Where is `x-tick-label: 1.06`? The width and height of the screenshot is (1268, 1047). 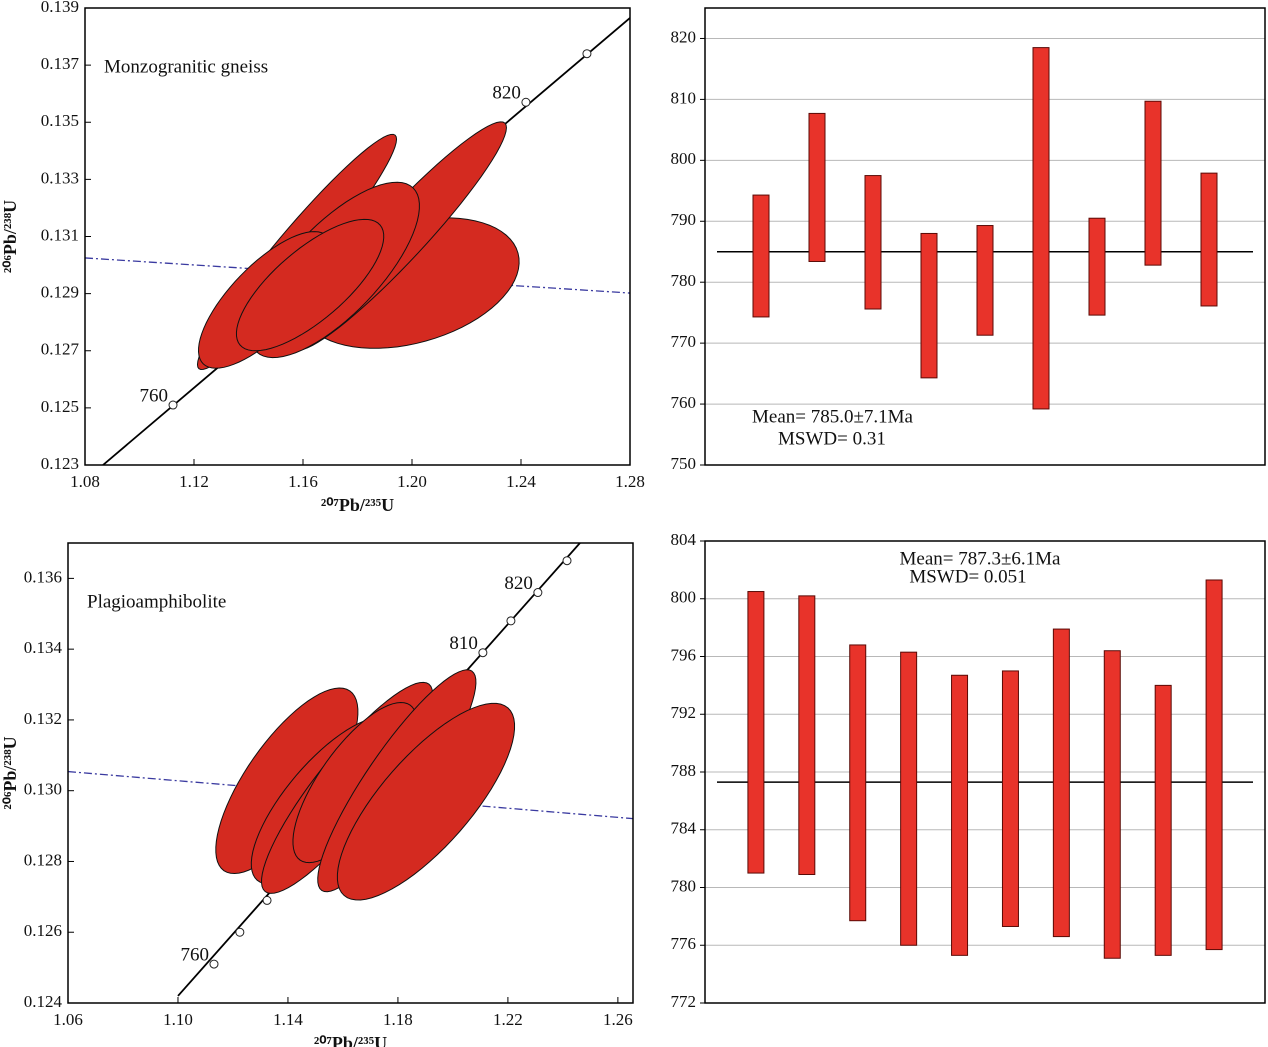
x-tick-label: 1.06 is located at coordinates (68, 1019).